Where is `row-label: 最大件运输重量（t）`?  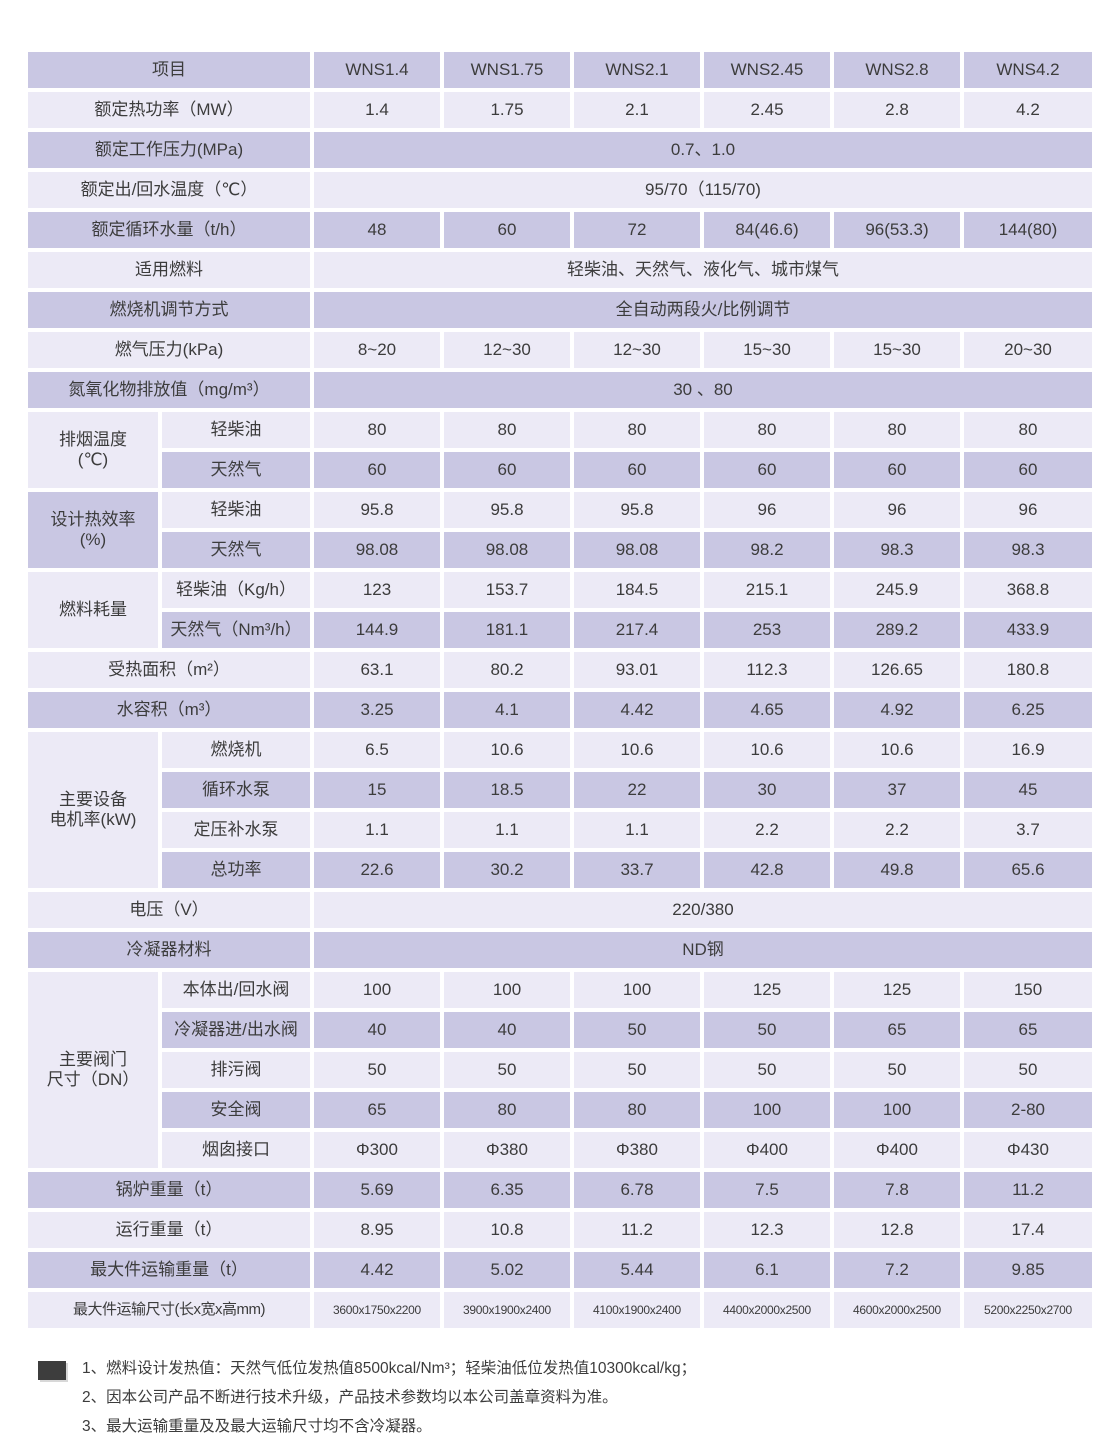 row-label: 最大件运输重量（t） is located at coordinates (169, 1270).